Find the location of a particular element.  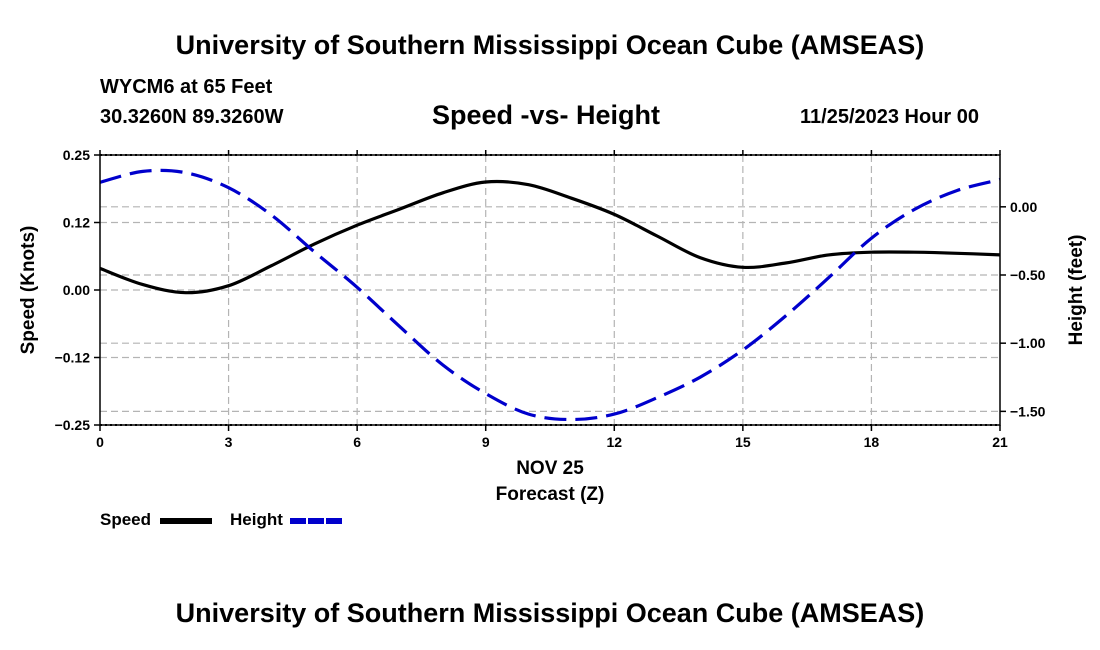

x-axis-label: Forecast (Z) is located at coordinates (550, 494).